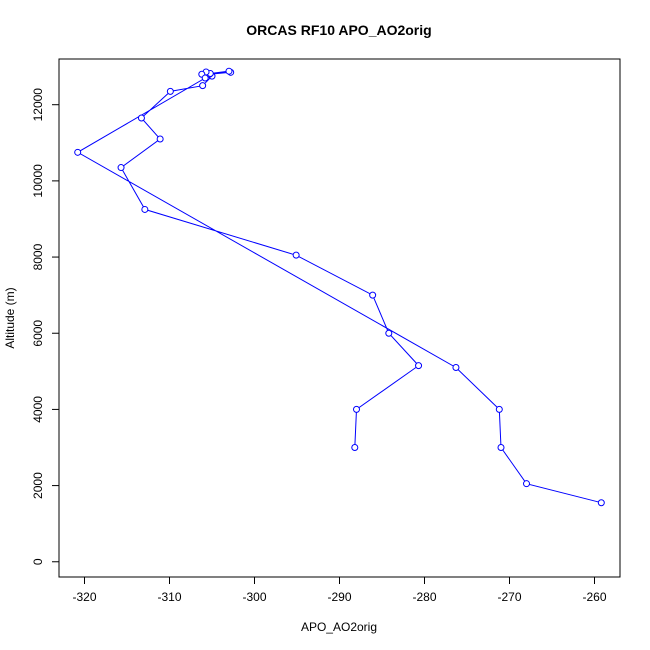  Describe the element at coordinates (339, 627) in the screenshot. I see `x-axis-label: APO_AO2orig` at that location.